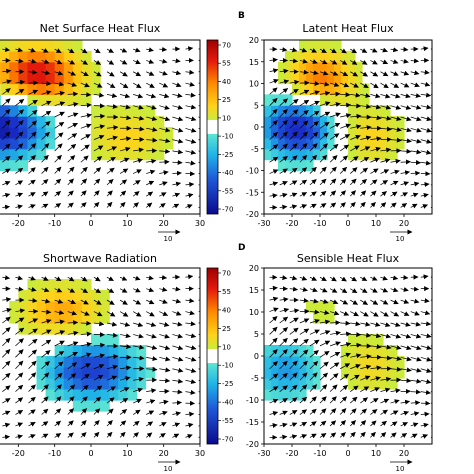 This screenshot has height=474, width=474. I want to click on reference-vector-label: 10, so click(400, 469).